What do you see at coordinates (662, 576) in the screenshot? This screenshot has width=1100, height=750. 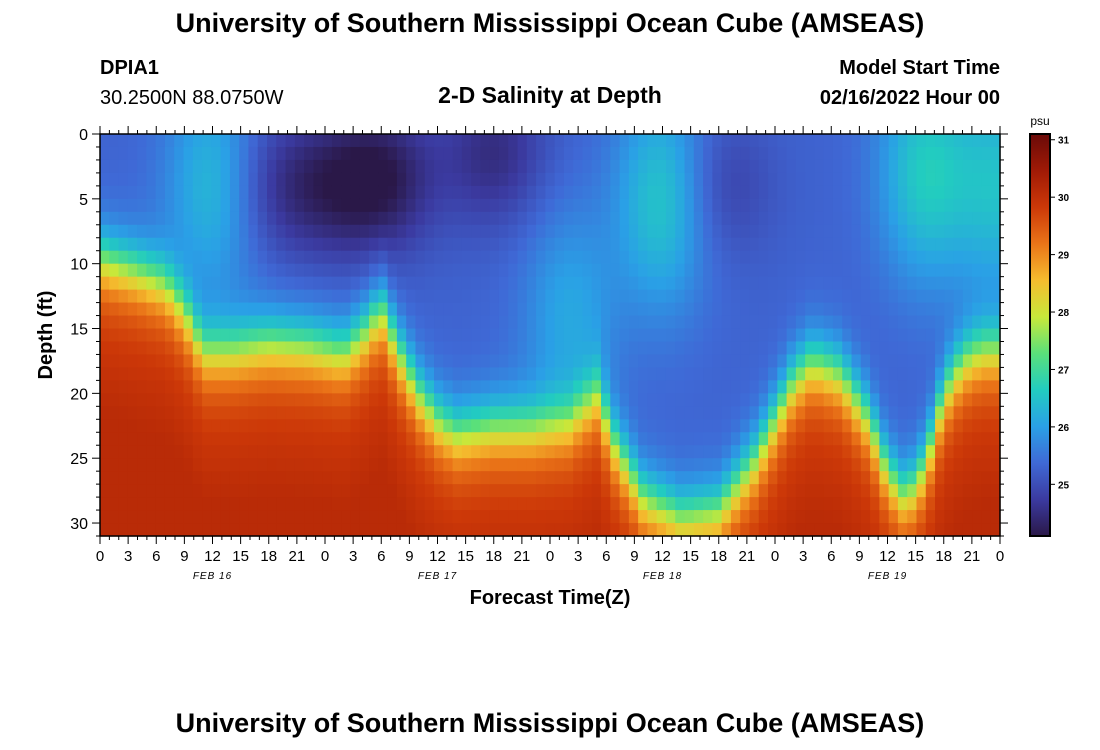 I see `day-label: FEB 18` at bounding box center [662, 576].